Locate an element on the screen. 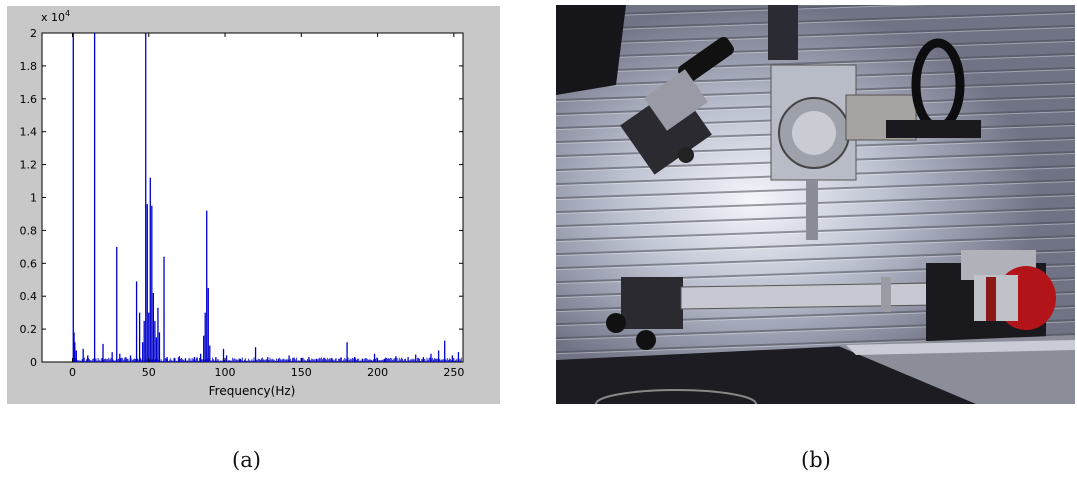  lower-mirror-mount is located at coordinates (644, 313).